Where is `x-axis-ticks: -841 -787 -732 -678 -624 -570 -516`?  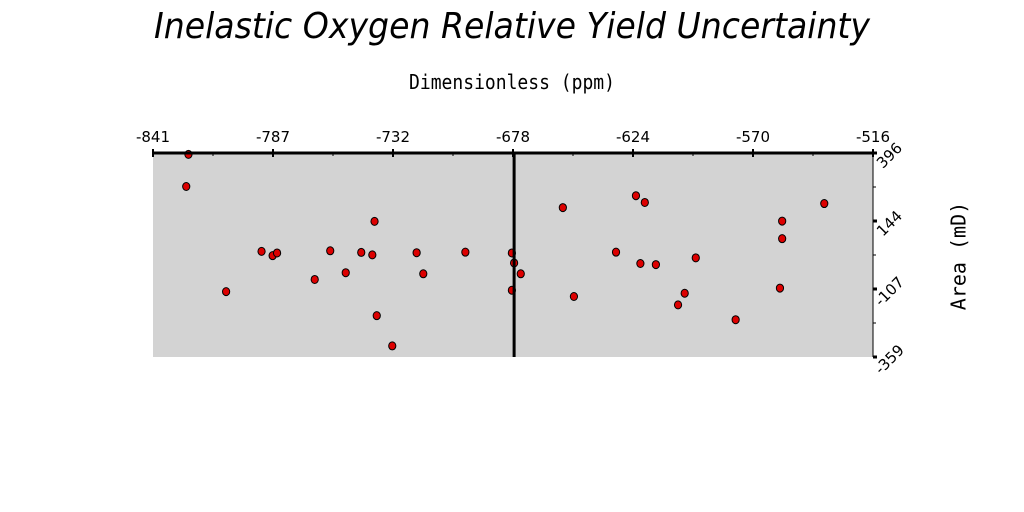 x-axis-ticks: -841 -787 -732 -678 -624 -570 -516 is located at coordinates (513, 142).